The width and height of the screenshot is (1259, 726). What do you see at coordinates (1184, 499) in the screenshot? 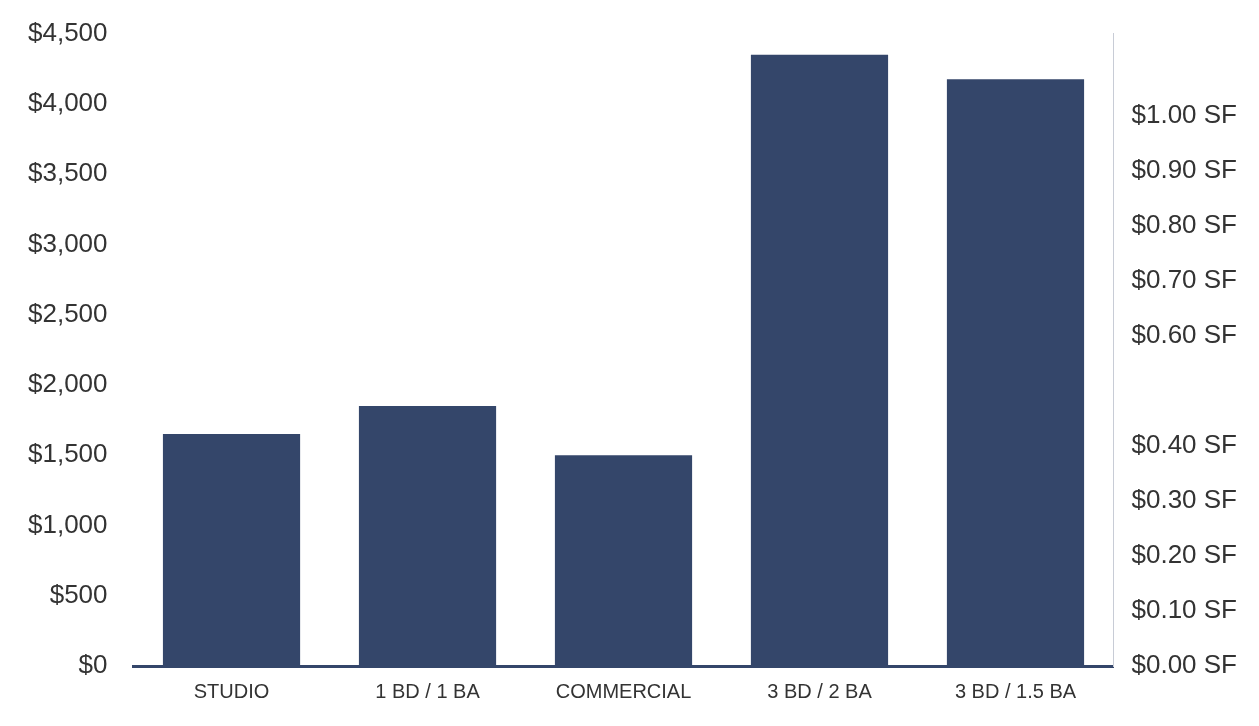
I see `y2-tick-label: $0.30 SF` at bounding box center [1184, 499].